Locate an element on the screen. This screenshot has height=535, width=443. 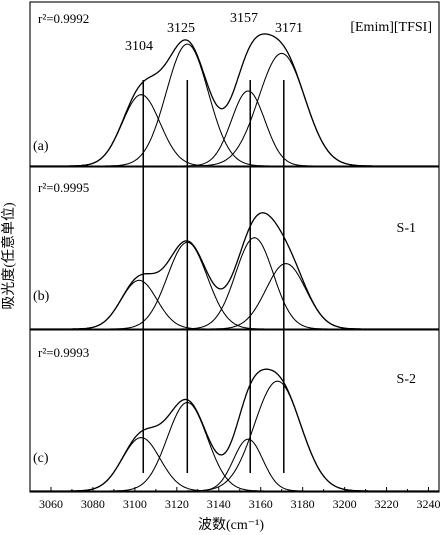
x-tick-label: 3100 is located at coordinates (135, 504).